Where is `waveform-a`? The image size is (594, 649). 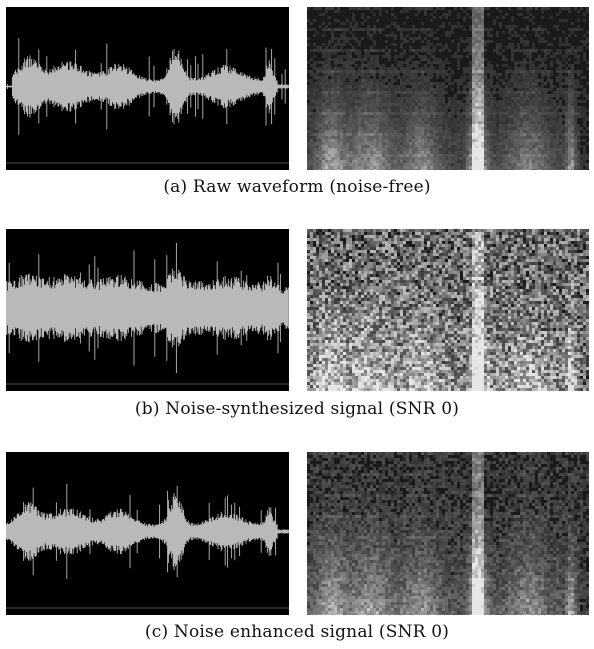 waveform-a is located at coordinates (147, 88).